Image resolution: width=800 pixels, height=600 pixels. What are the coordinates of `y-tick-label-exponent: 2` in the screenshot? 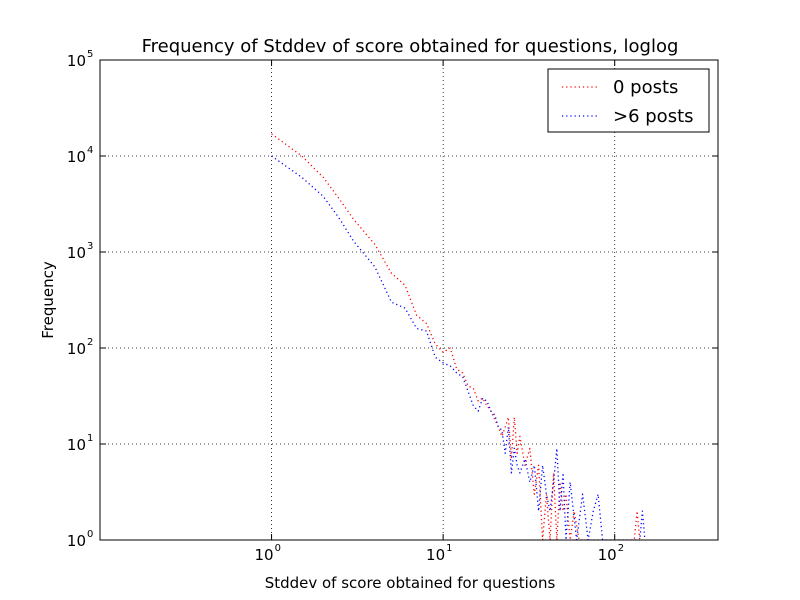 It's located at (90, 342).